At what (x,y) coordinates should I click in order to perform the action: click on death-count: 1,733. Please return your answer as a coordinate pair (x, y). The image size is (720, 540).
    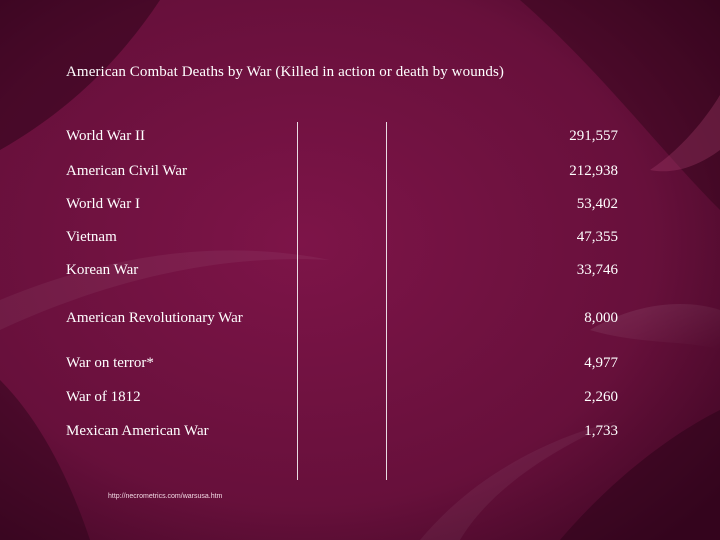
    Looking at the image, I should click on (601, 431).